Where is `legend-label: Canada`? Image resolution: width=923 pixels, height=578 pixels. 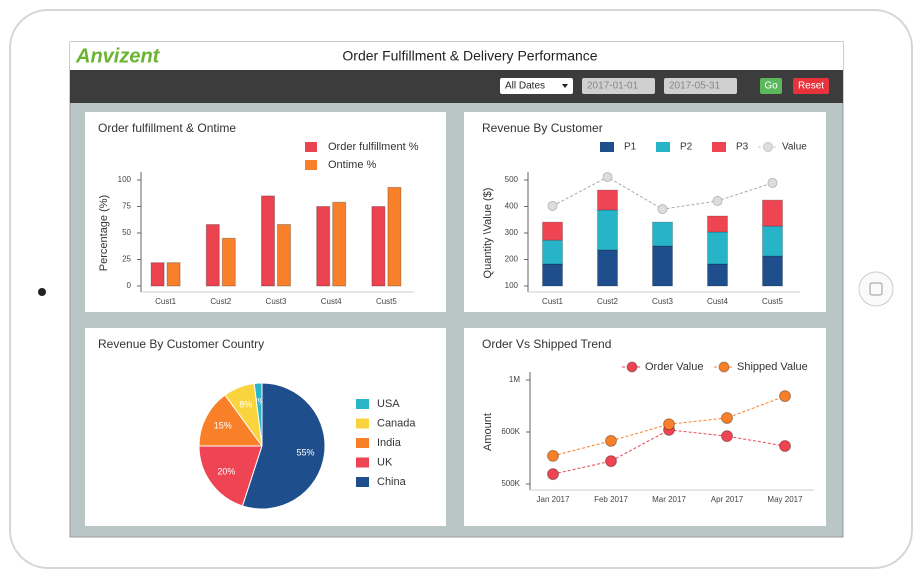
legend-label: Canada is located at coordinates (396, 423).